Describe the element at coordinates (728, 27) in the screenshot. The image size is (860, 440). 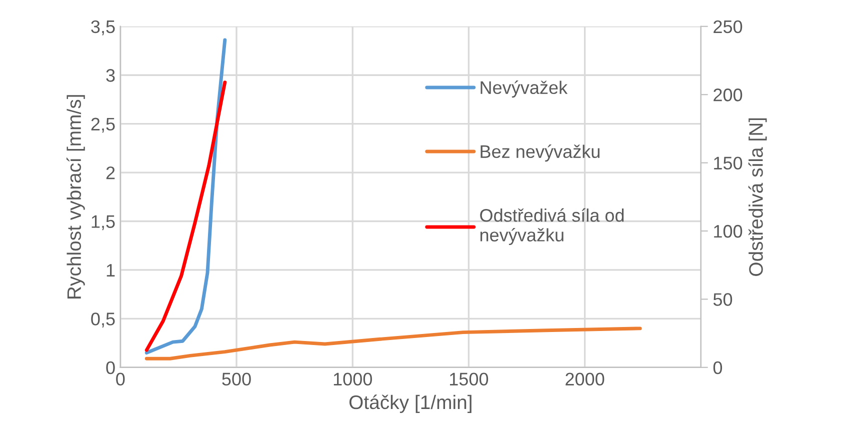
I see `y2-tick-label: 250` at that location.